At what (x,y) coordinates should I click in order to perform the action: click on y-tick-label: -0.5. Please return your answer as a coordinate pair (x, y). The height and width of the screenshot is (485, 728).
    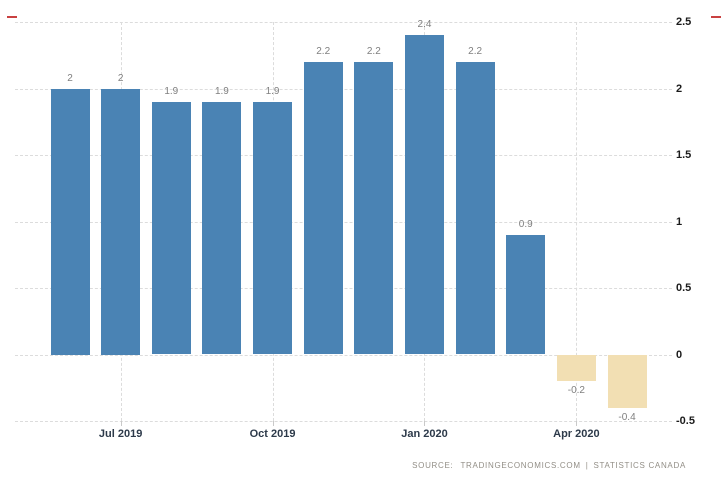
    Looking at the image, I should click on (685, 421).